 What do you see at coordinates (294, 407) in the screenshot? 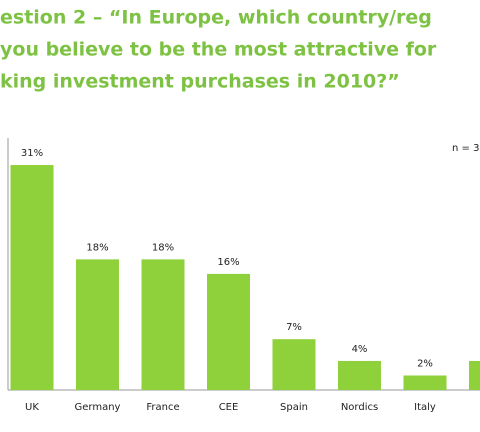
I see `x-tick-label: Spain` at bounding box center [294, 407].